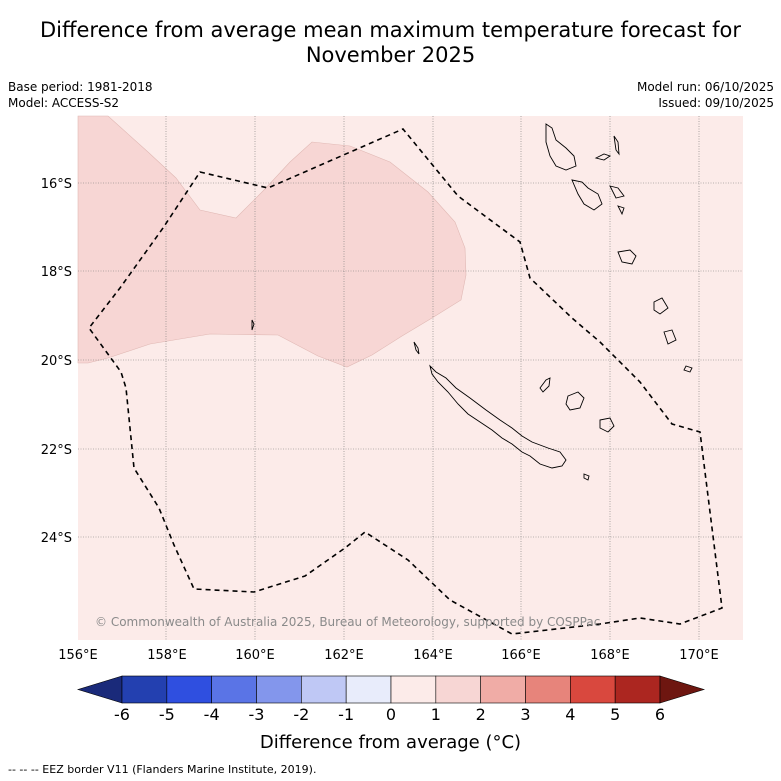  Describe the element at coordinates (390, 742) in the screenshot. I see `colorbar-label: Difference from average (°C)` at that location.